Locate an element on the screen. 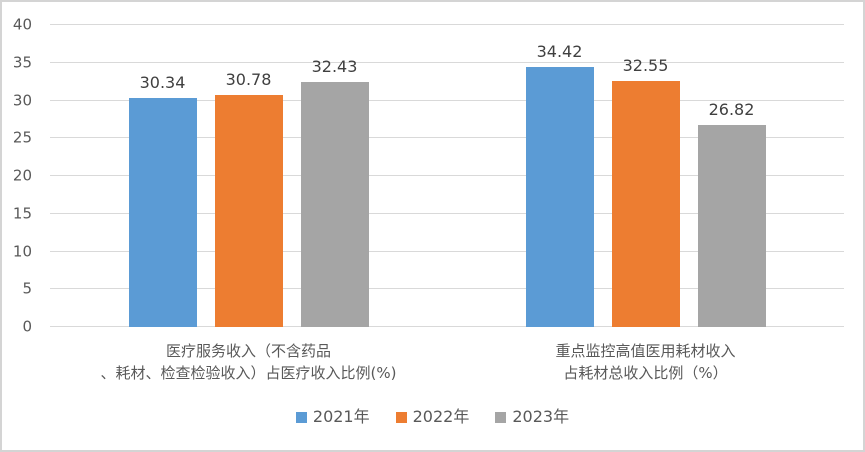 This screenshot has height=452, width=865. bar-cell: 34.42 is located at coordinates (559, 176).